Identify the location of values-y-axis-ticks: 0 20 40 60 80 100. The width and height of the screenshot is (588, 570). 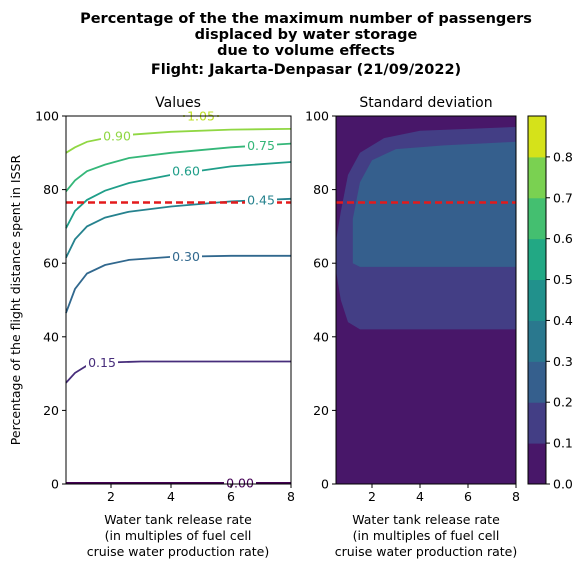
(50, 300).